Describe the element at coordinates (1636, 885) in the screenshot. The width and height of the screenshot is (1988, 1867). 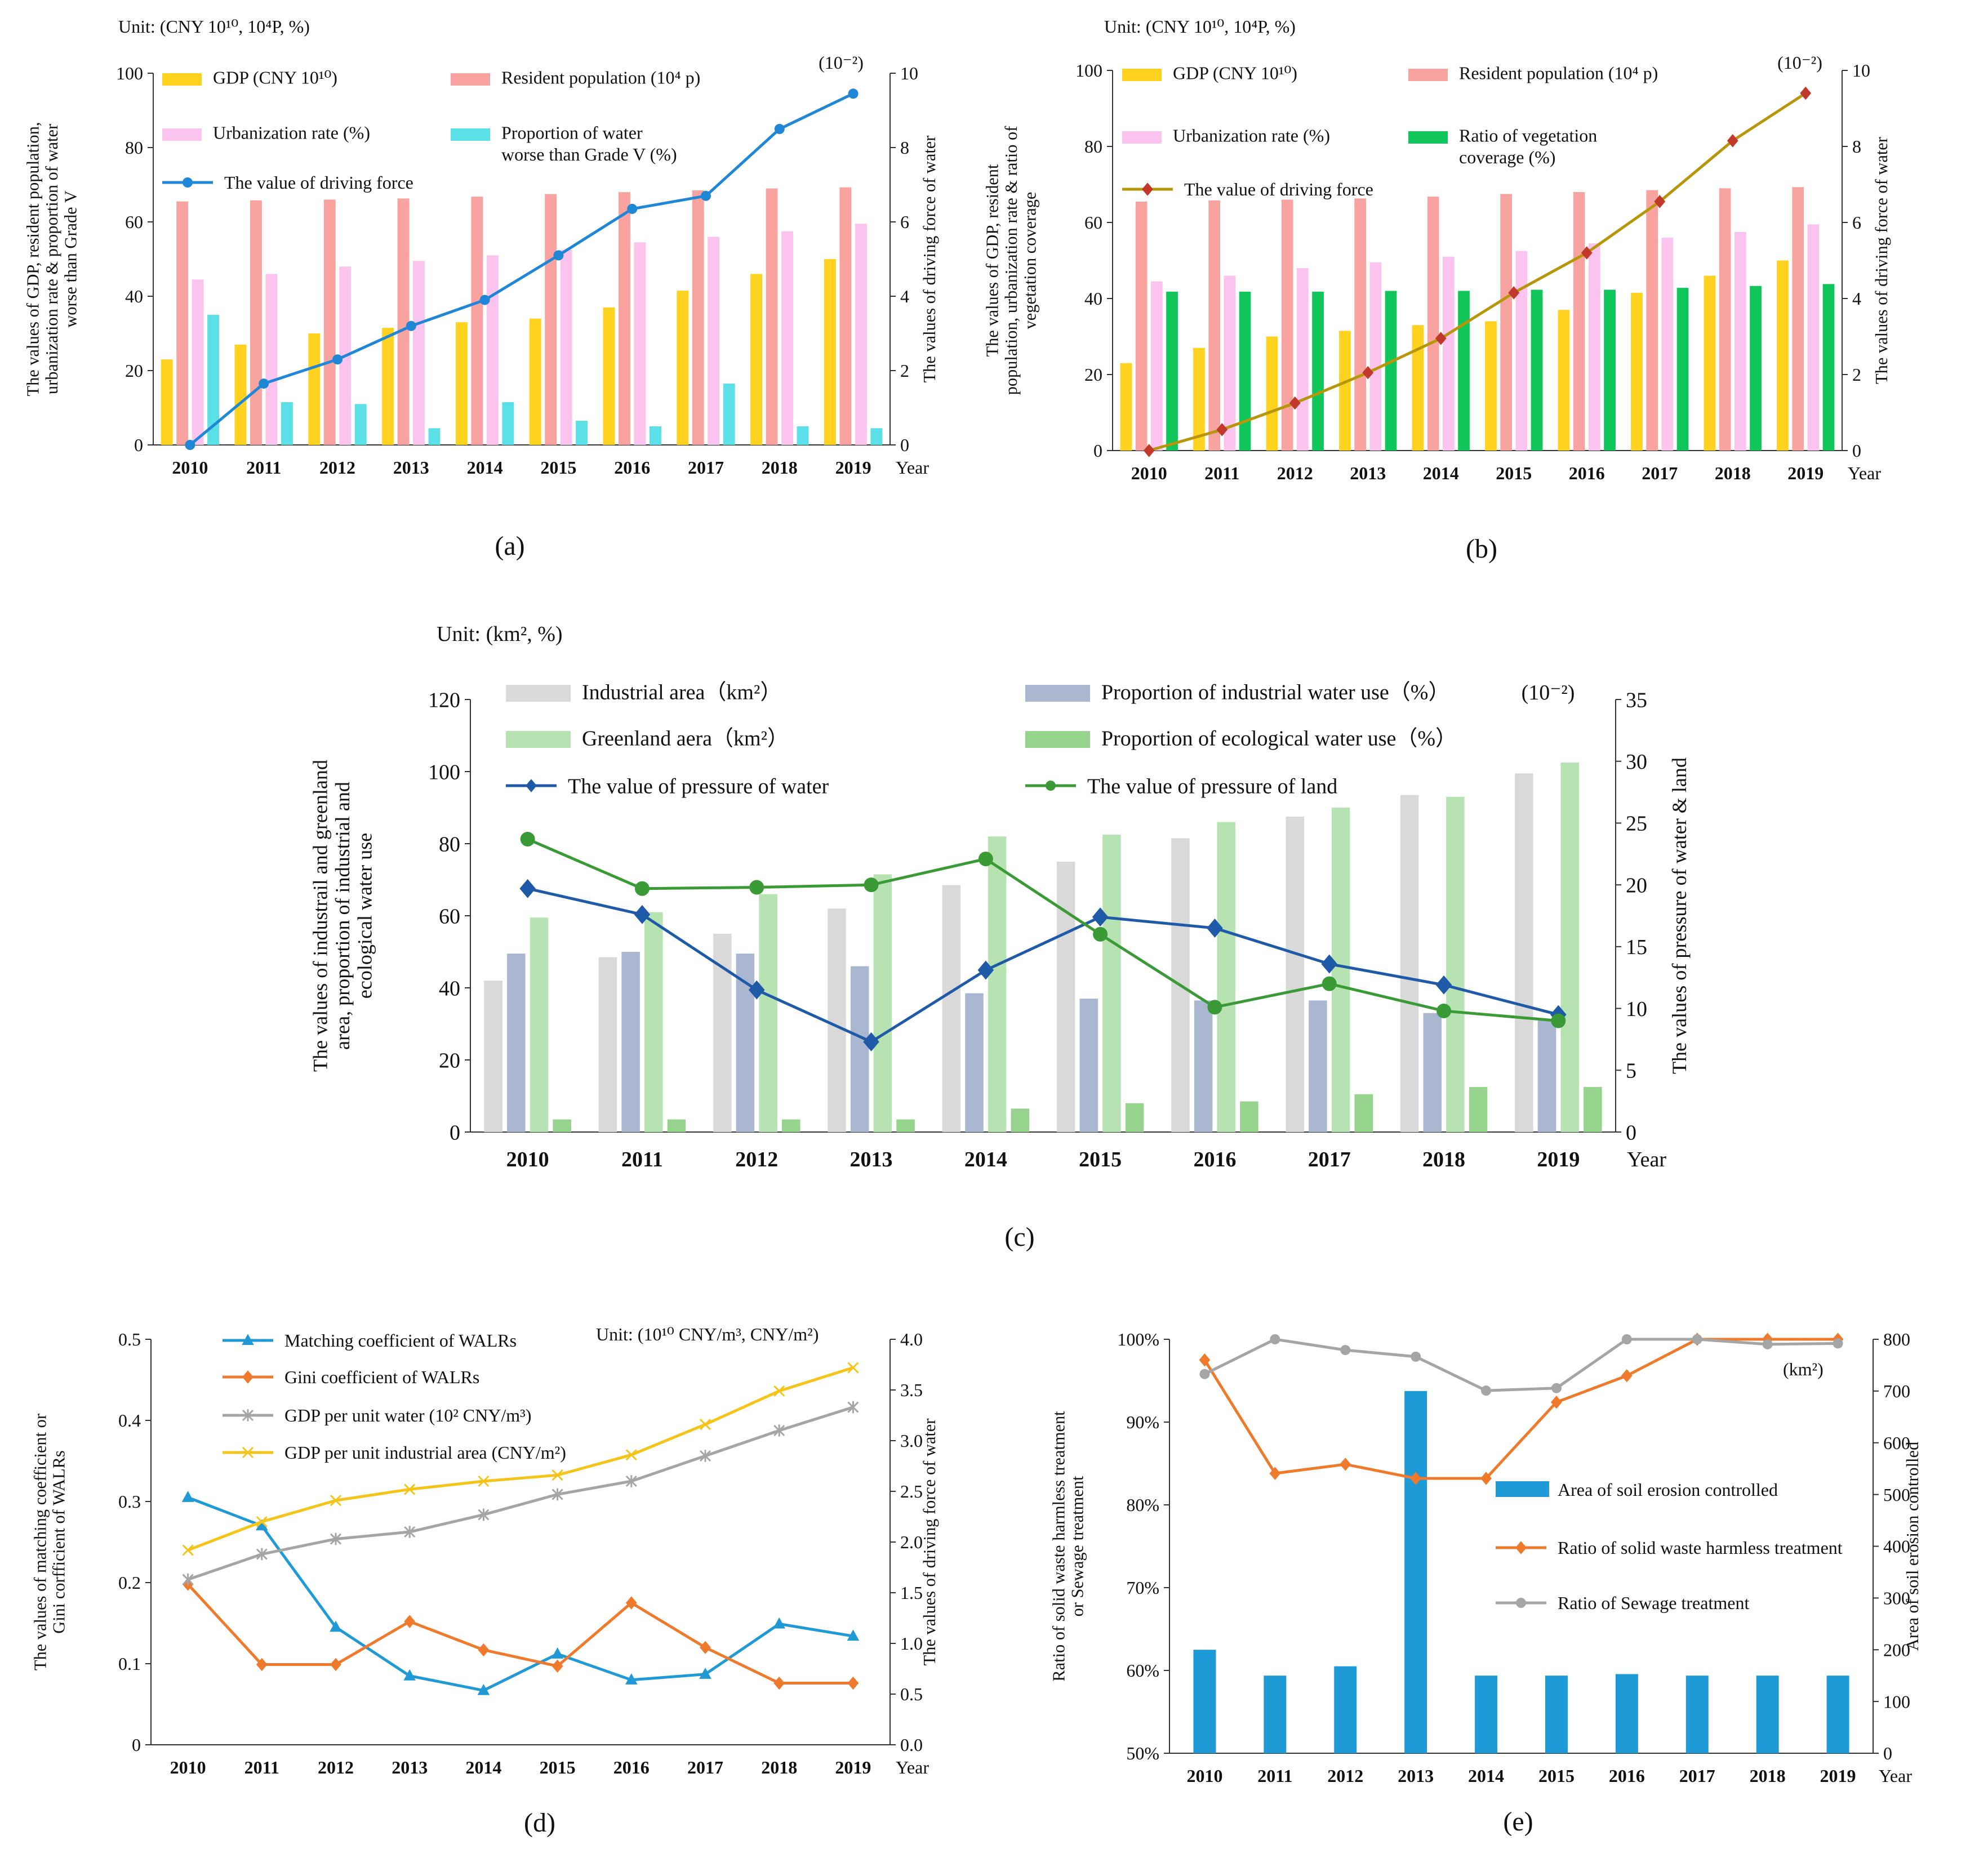
I see `right-tick-label: 20` at that location.